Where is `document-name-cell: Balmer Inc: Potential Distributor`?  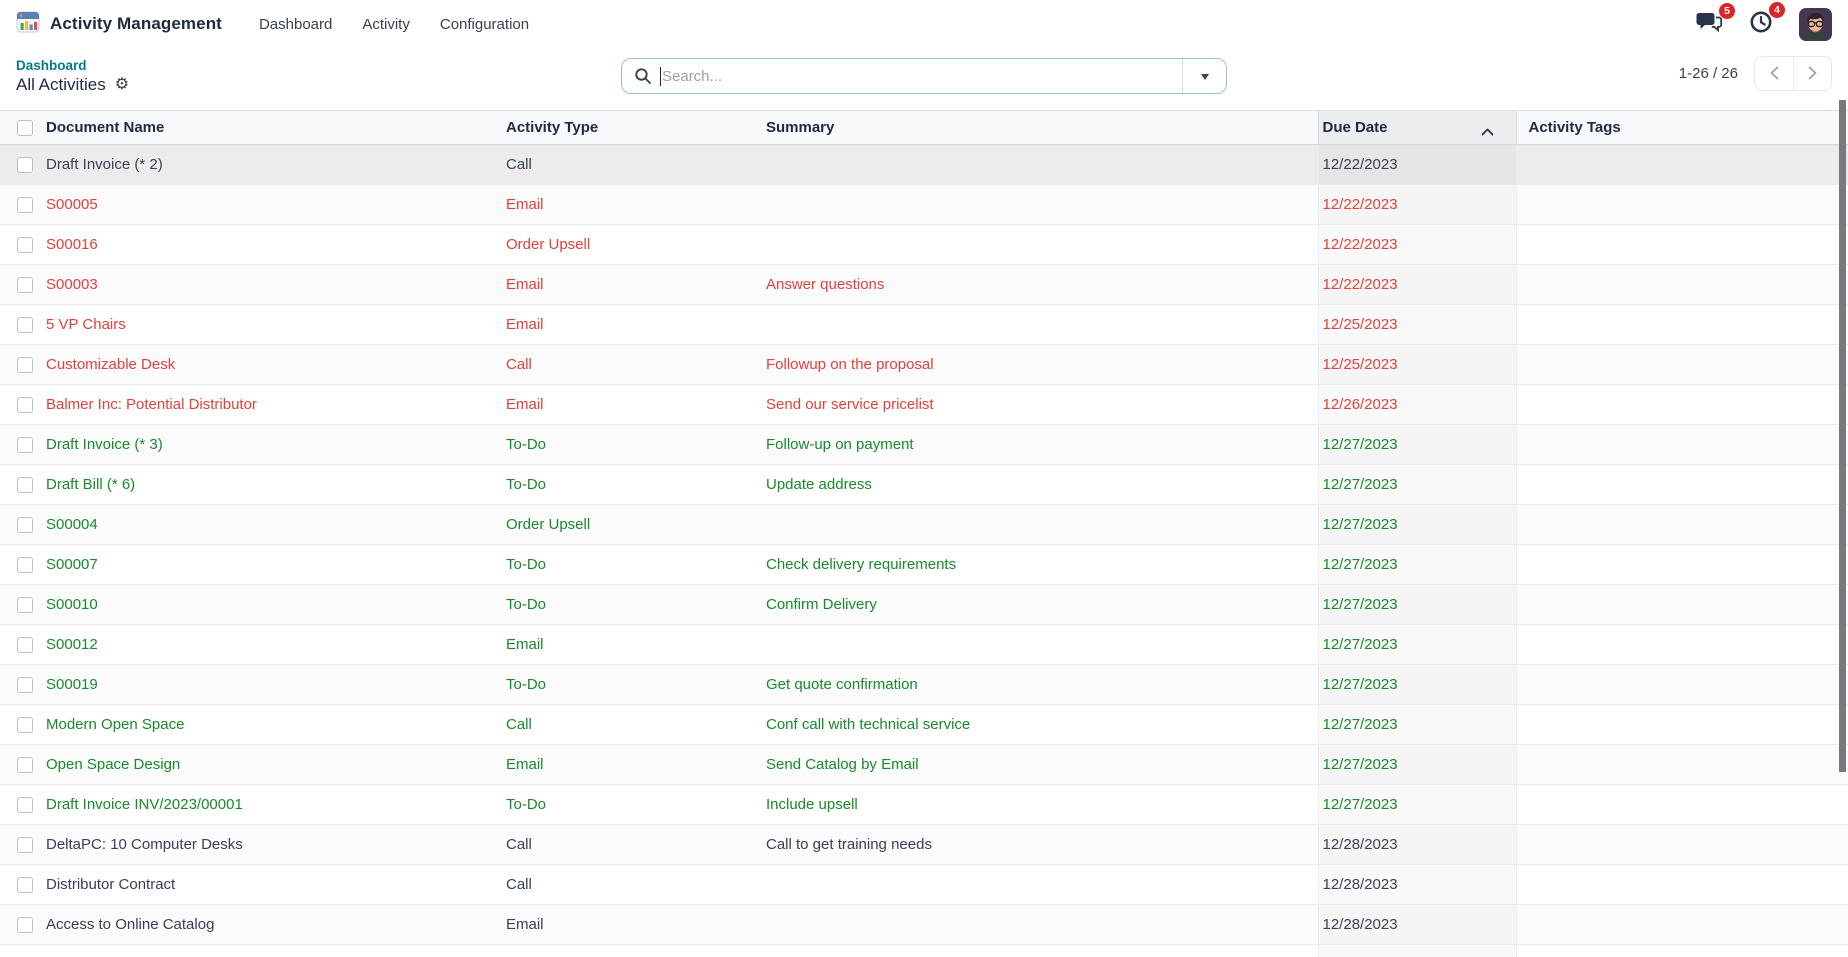
document-name-cell: Balmer Inc: Potential Distributor is located at coordinates (276, 404).